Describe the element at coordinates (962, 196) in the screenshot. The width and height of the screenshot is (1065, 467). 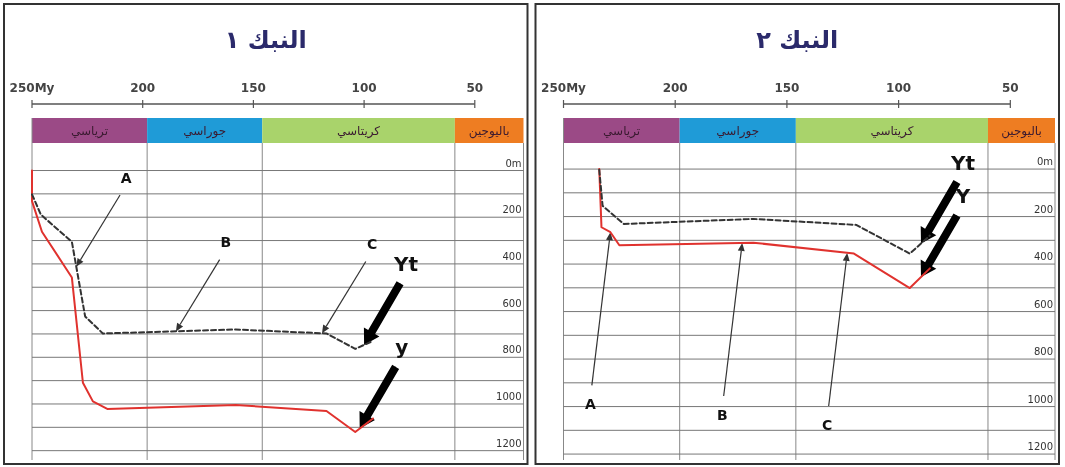
I see `annotation: Y` at that location.